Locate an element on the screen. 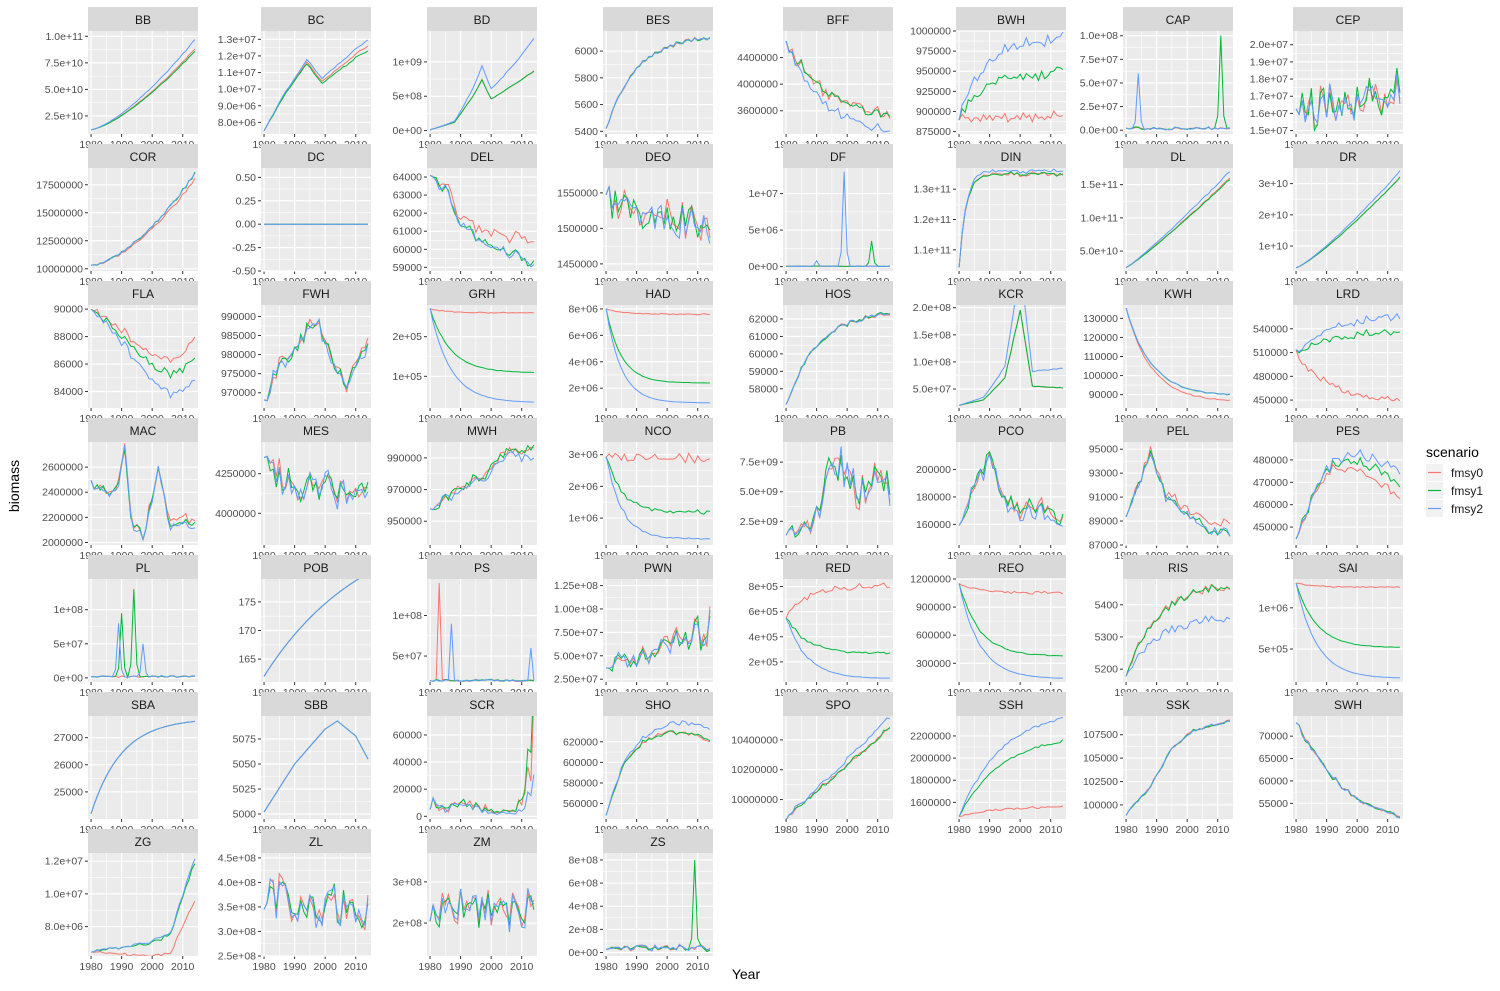  y-tick-label: 6000 is located at coordinates (587, 52).